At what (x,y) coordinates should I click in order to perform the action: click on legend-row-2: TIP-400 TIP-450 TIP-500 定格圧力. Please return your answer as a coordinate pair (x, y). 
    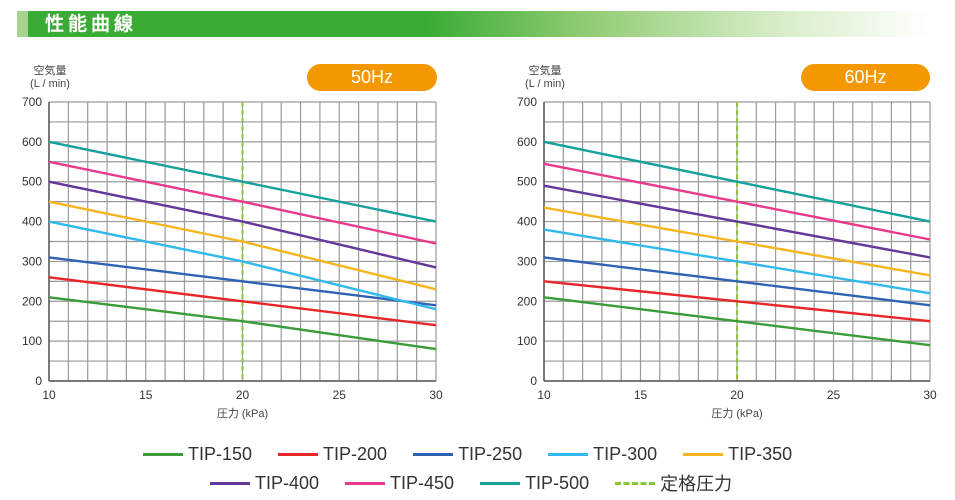
    Looking at the image, I should click on (484, 483).